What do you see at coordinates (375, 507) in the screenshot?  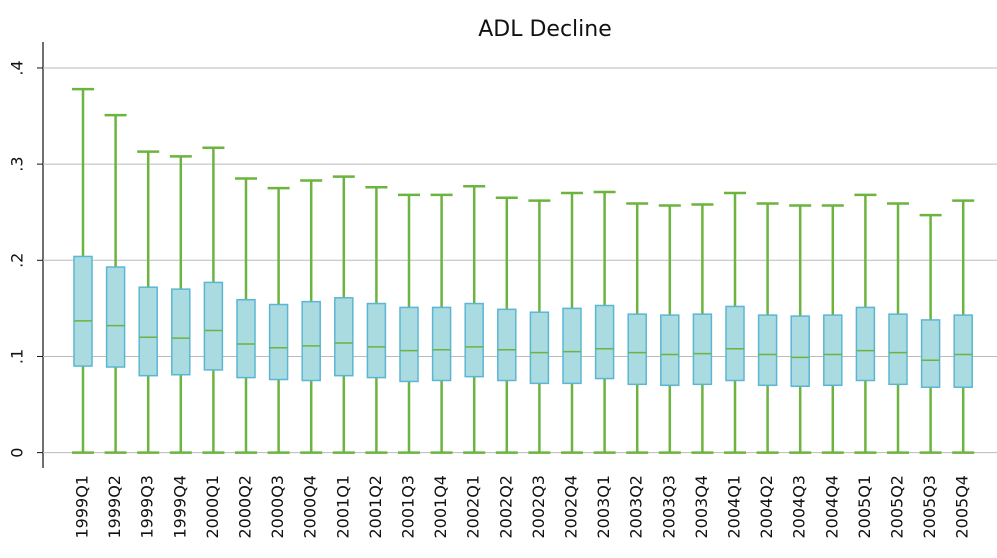 I see `x-tick-label: 2001Q2` at bounding box center [375, 507].